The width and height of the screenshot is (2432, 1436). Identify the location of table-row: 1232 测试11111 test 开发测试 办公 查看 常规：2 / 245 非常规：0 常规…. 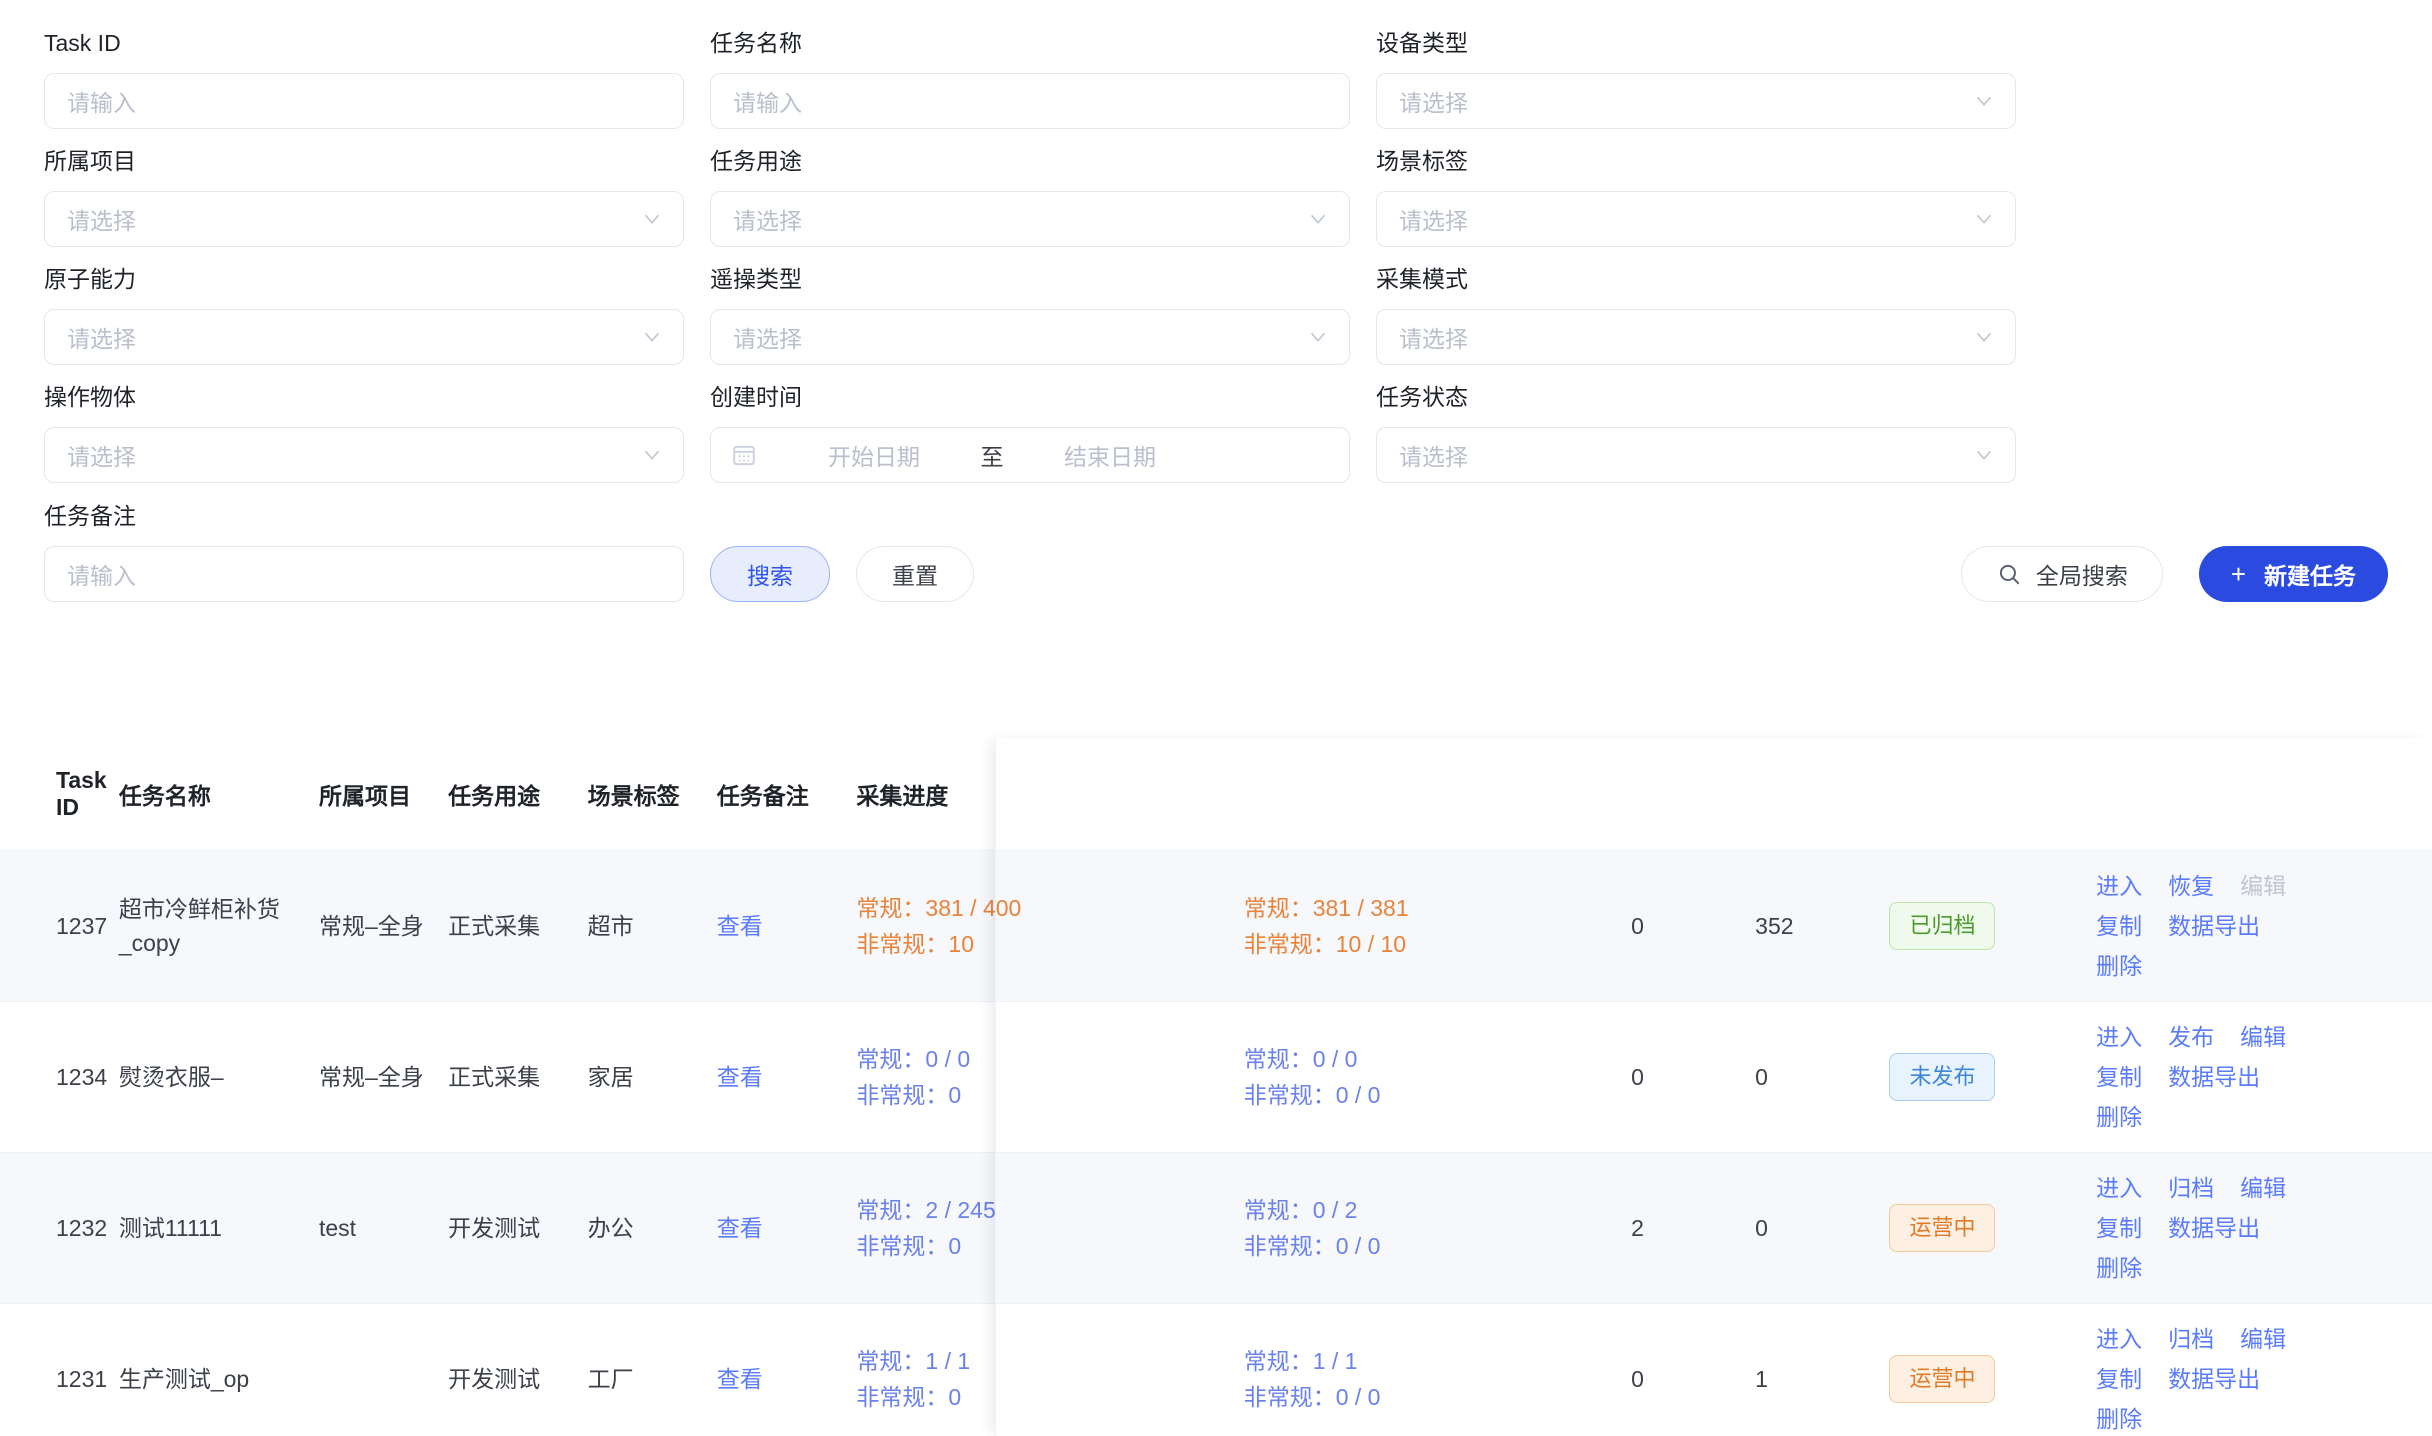
(1216, 1228).